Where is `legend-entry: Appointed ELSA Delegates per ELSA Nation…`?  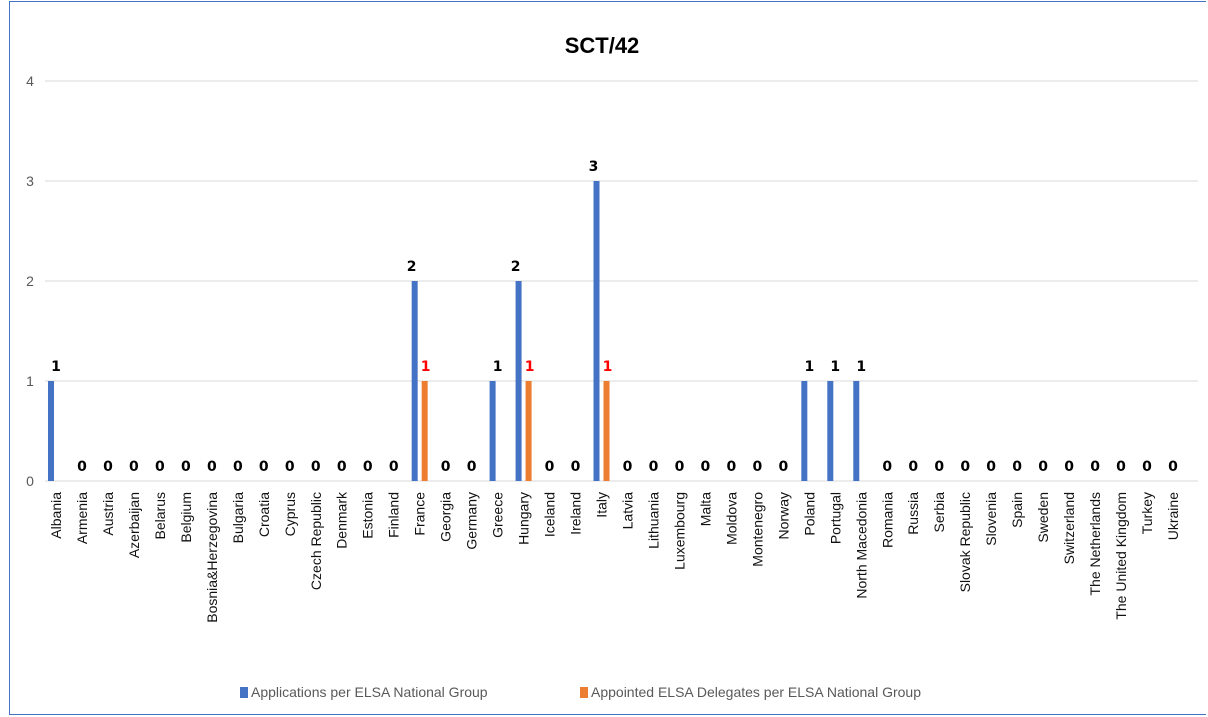
legend-entry: Appointed ELSA Delegates per ELSA Nation… is located at coordinates (756, 692).